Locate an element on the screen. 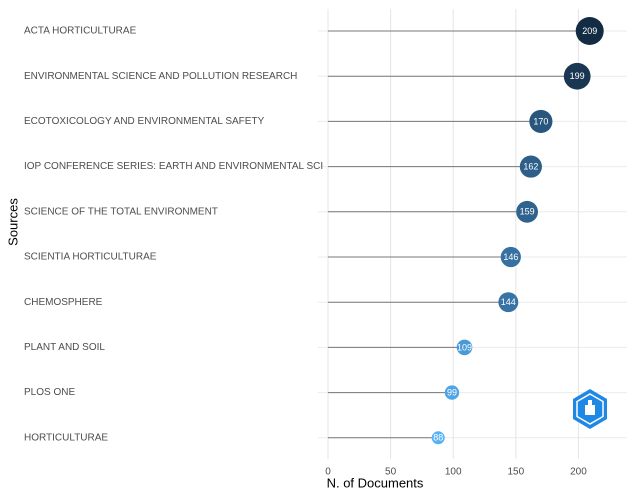 This screenshot has width=627, height=489. category-label: CHEMOSPHERE is located at coordinates (63, 302).